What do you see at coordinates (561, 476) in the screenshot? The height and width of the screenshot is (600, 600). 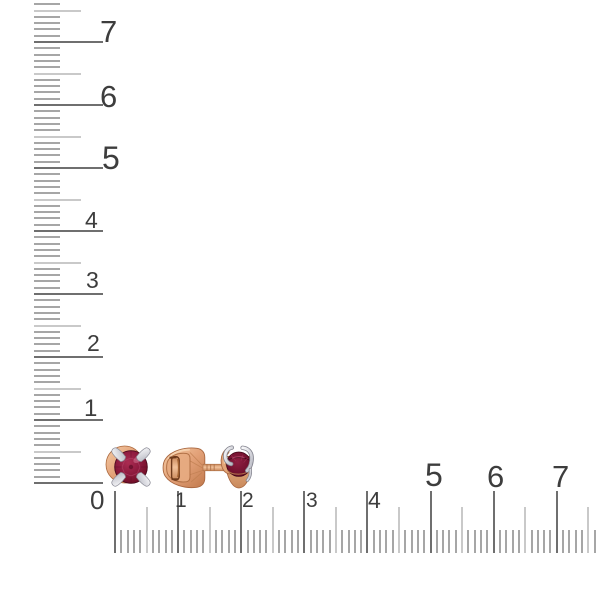 I see `horizontal-ruler-number: 7` at bounding box center [561, 476].